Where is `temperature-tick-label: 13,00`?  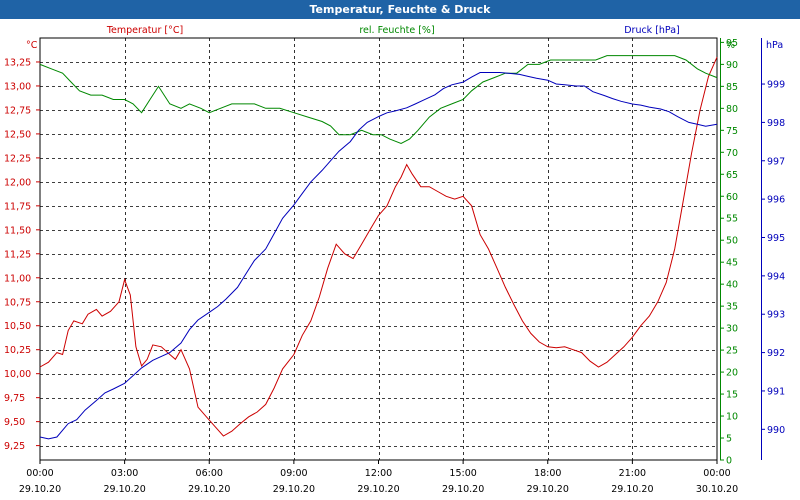
temperature-tick-label: 13,00 is located at coordinates (17, 86).